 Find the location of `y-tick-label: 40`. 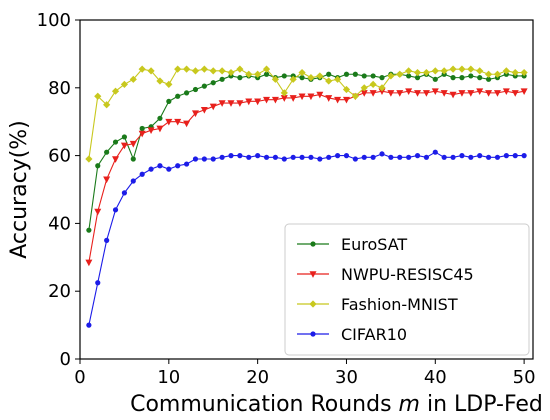

y-tick-label: 40 is located at coordinates (59, 223).